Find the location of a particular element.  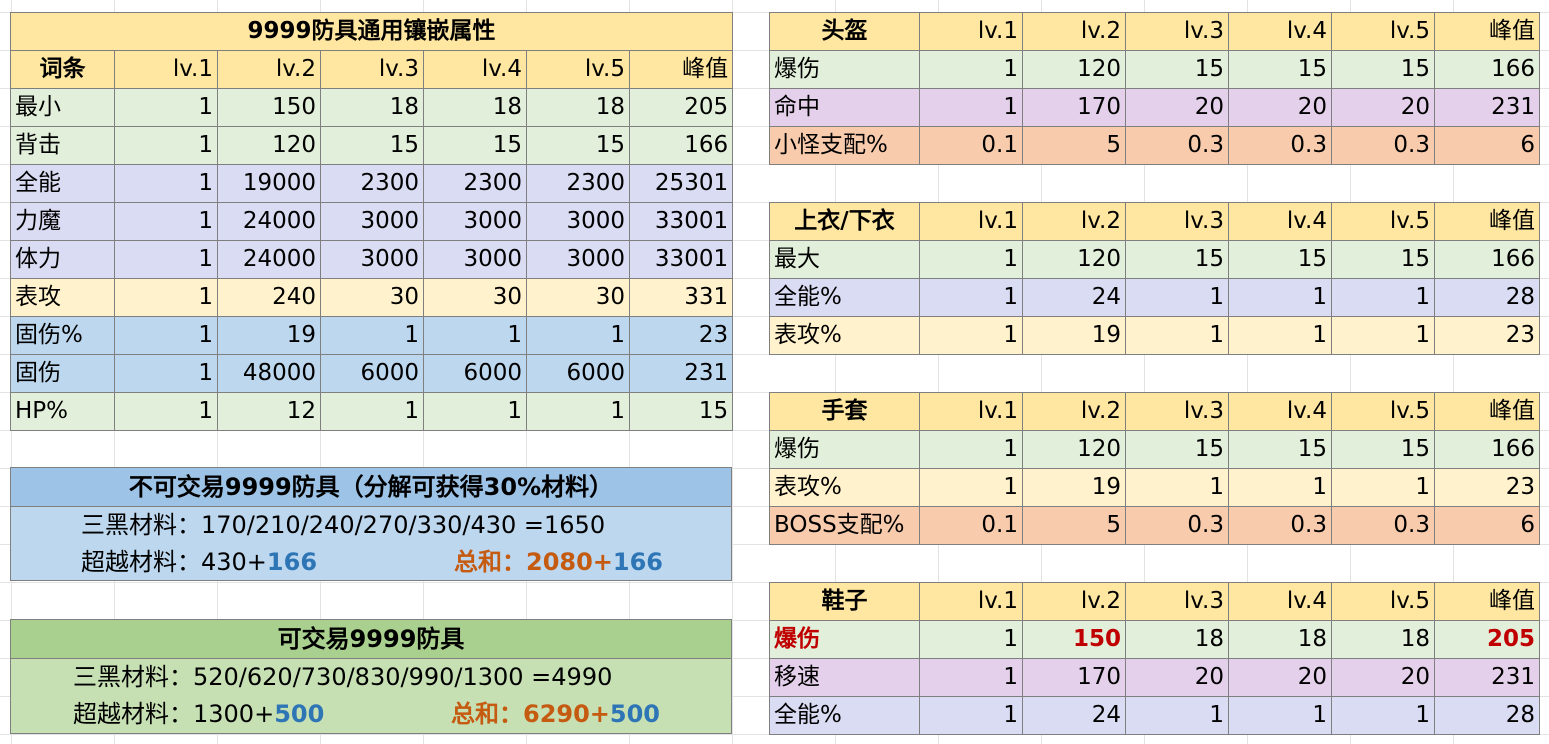

general-table-title: 9999防具通用镶嵌属性 is located at coordinates (371, 31).